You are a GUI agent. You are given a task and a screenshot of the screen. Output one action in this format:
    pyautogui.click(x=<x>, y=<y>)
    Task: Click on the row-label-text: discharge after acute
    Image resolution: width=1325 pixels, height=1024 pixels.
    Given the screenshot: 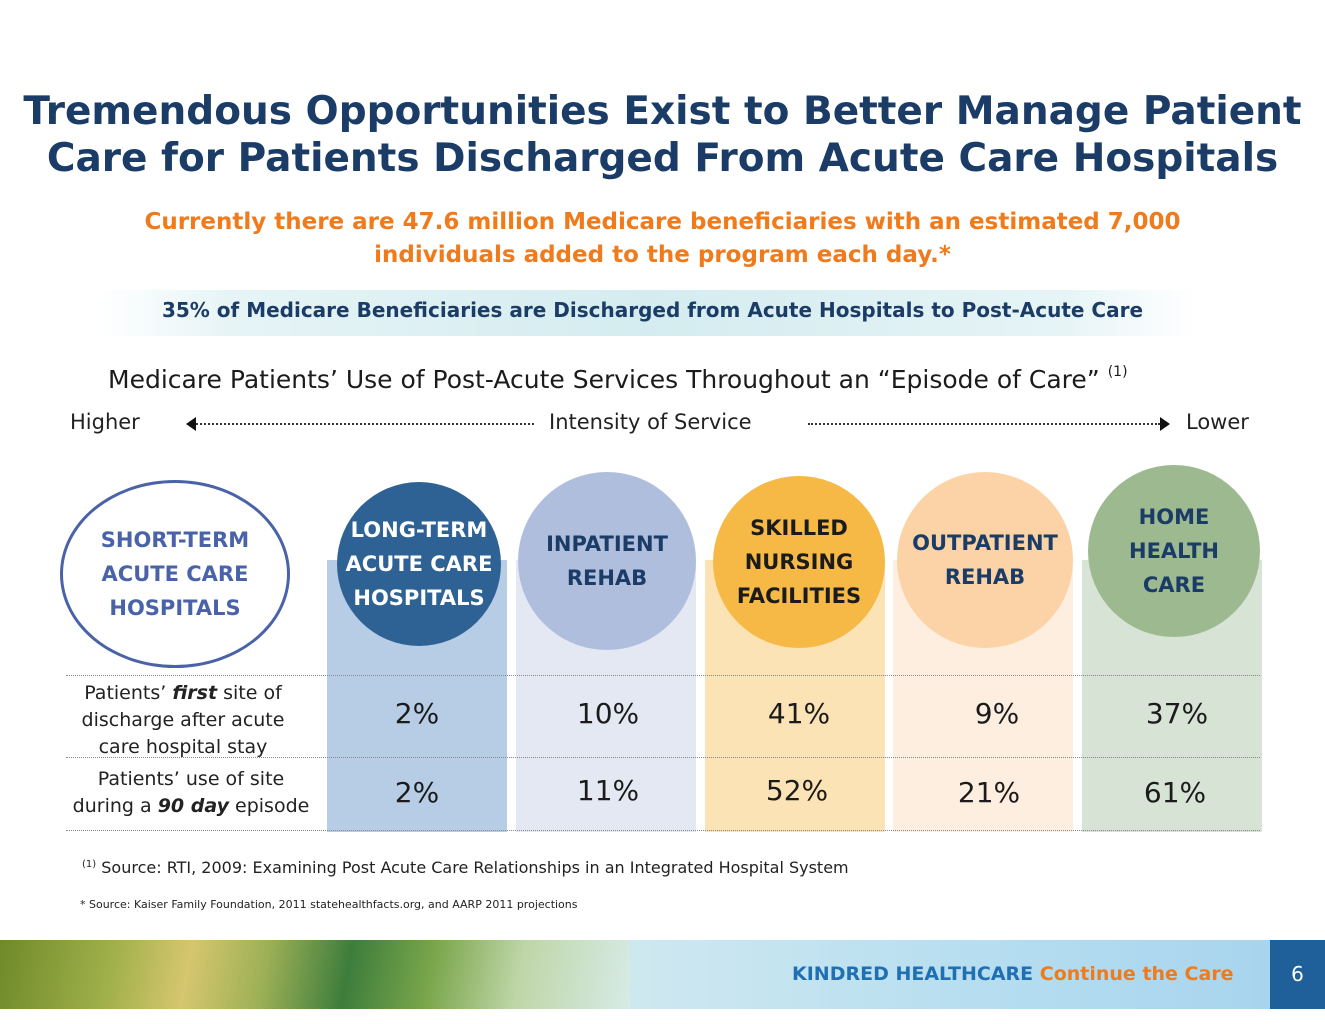 What is the action you would take?
    pyautogui.click(x=183, y=720)
    